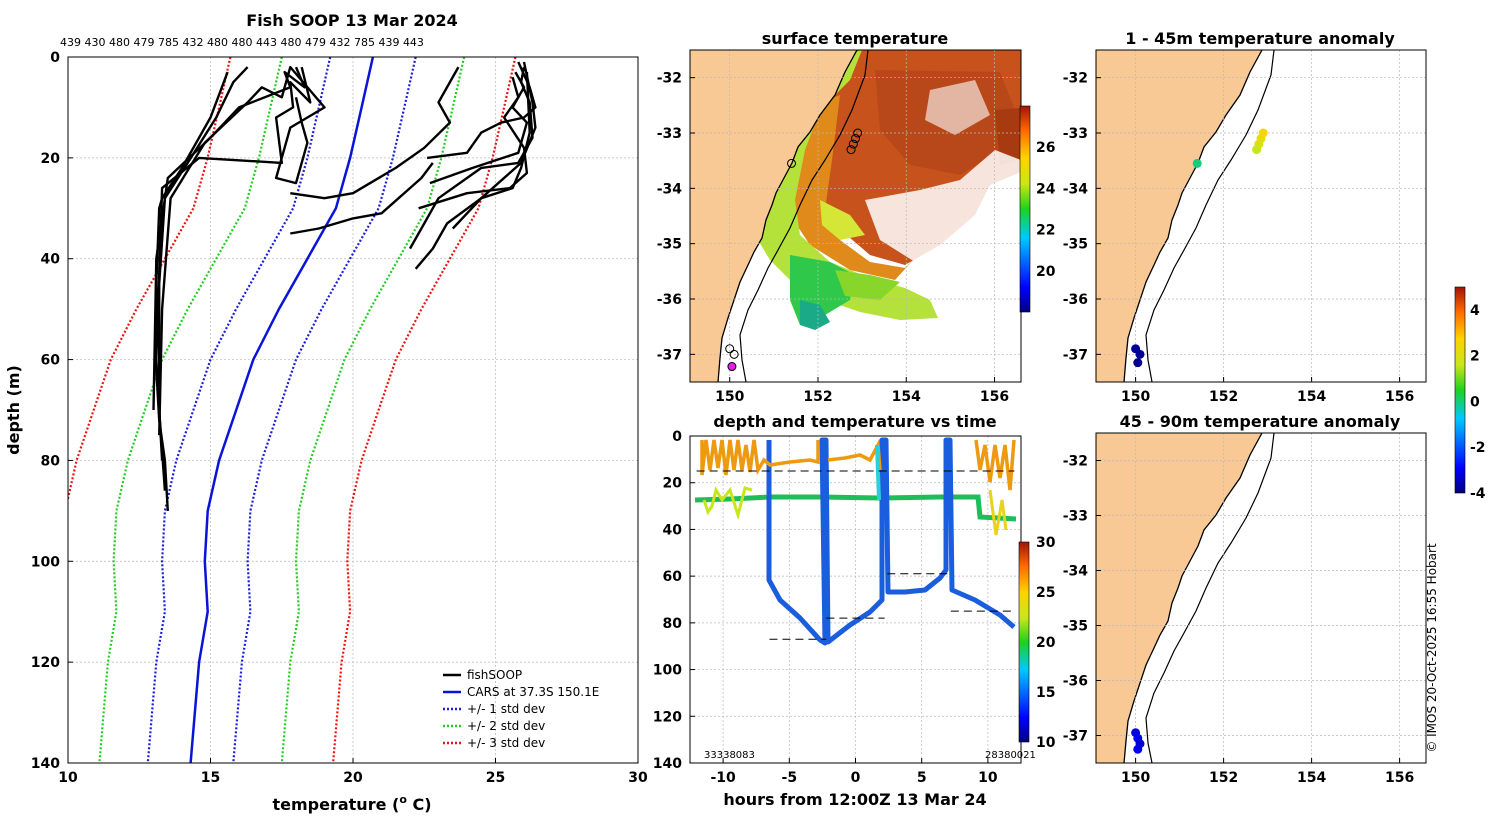 The image size is (1500, 820). What do you see at coordinates (1478, 494) in the screenshot?
I see `colorbar-tick-label: -4` at bounding box center [1478, 494].